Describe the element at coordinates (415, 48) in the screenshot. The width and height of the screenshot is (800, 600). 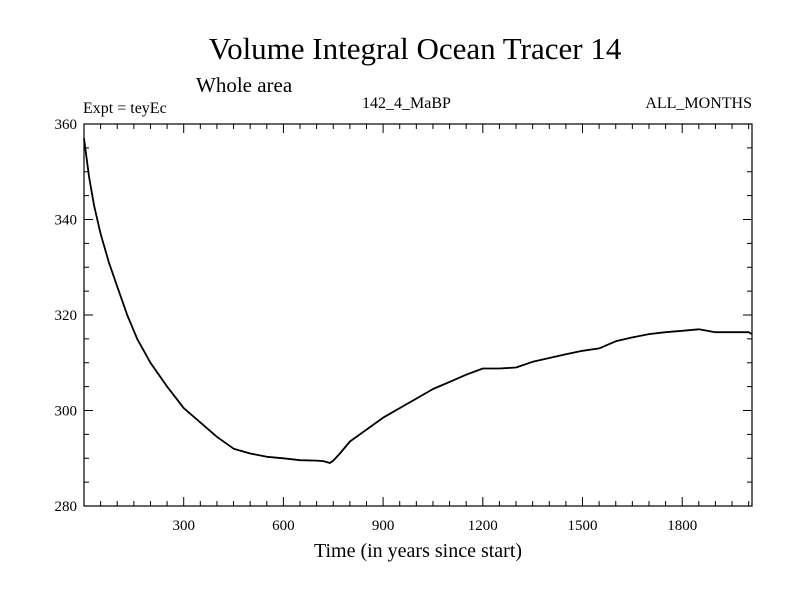
I see `chart-title: Volume Integral Ocean Tracer 14` at that location.